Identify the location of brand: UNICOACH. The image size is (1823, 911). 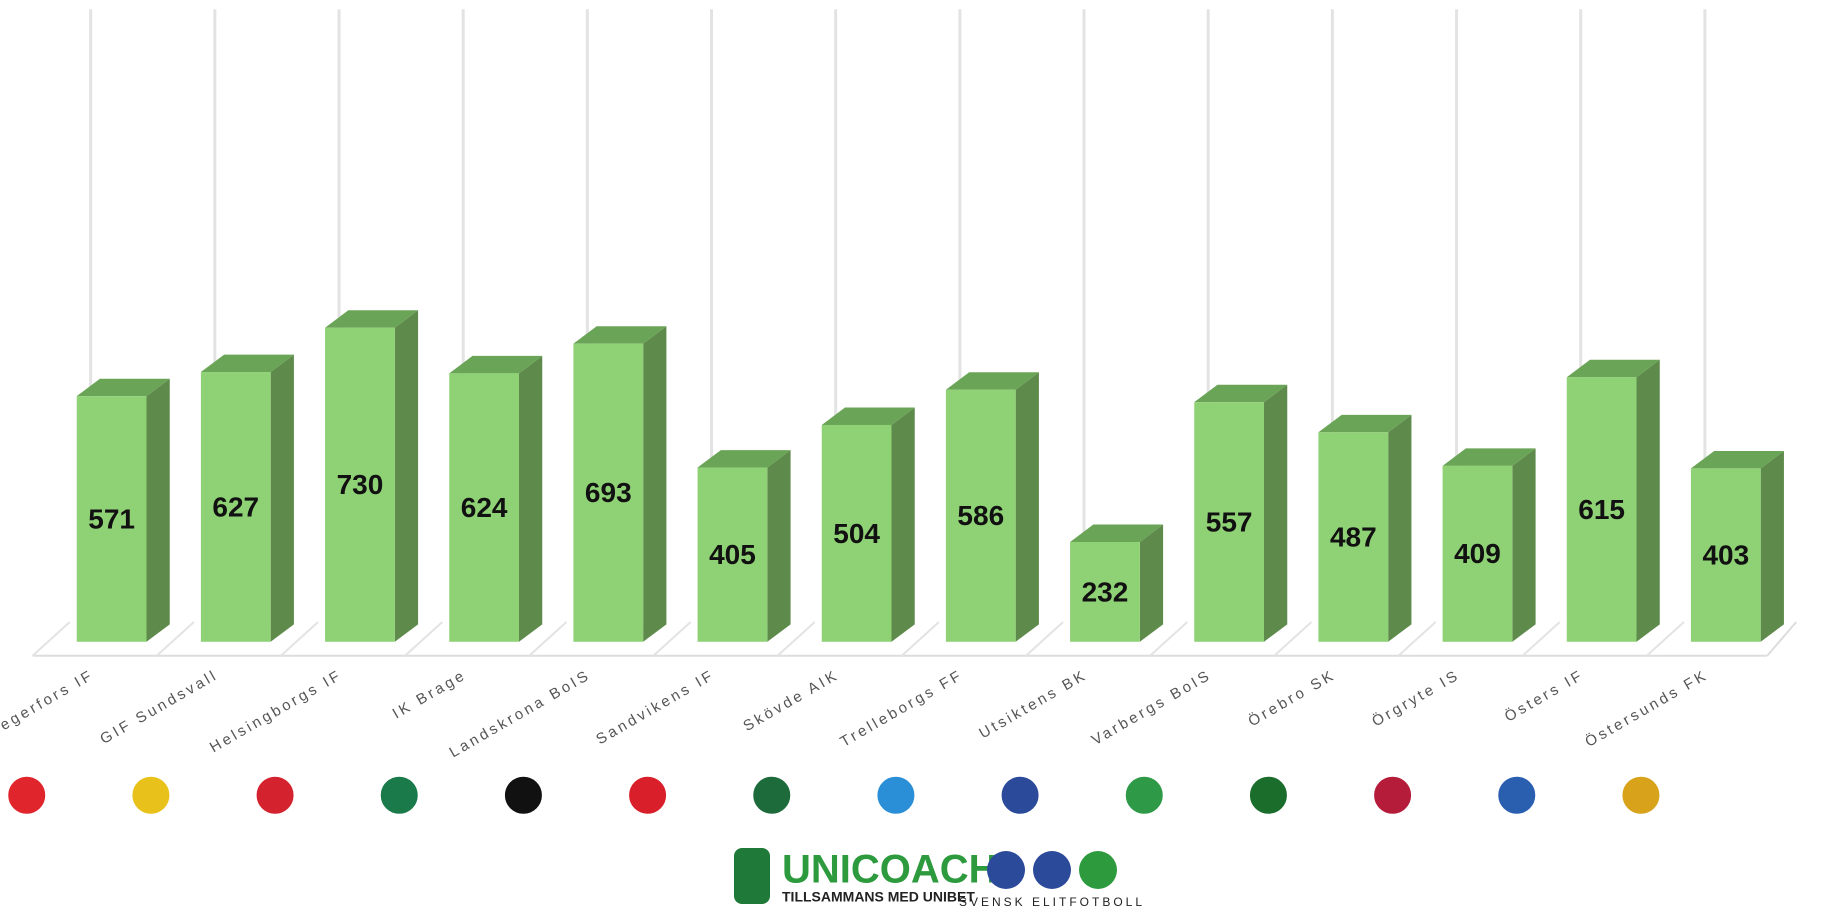
(890, 870).